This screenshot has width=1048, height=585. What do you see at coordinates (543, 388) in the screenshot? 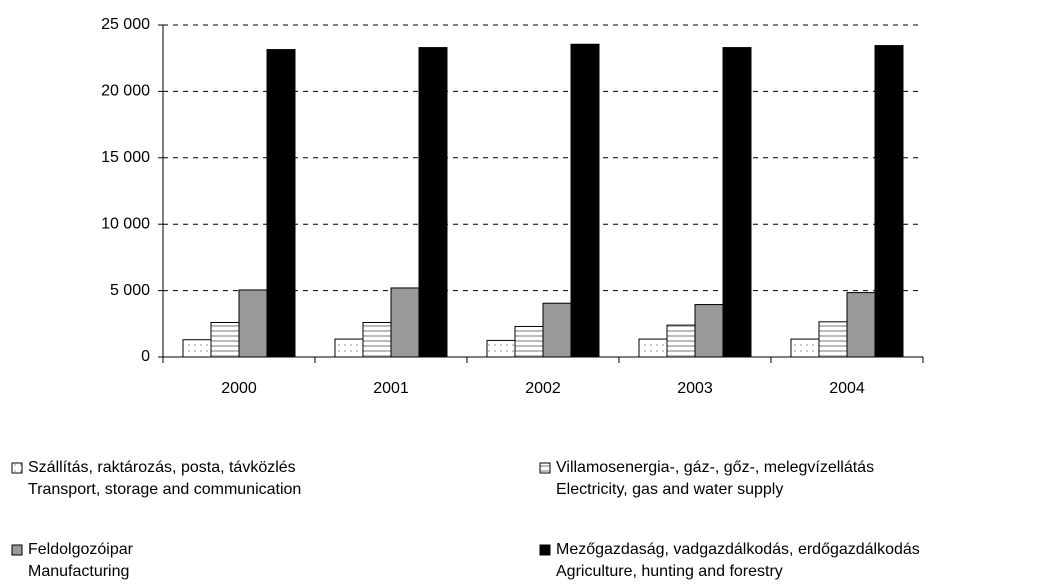
I see `x-tick-label: 2002` at bounding box center [543, 388].